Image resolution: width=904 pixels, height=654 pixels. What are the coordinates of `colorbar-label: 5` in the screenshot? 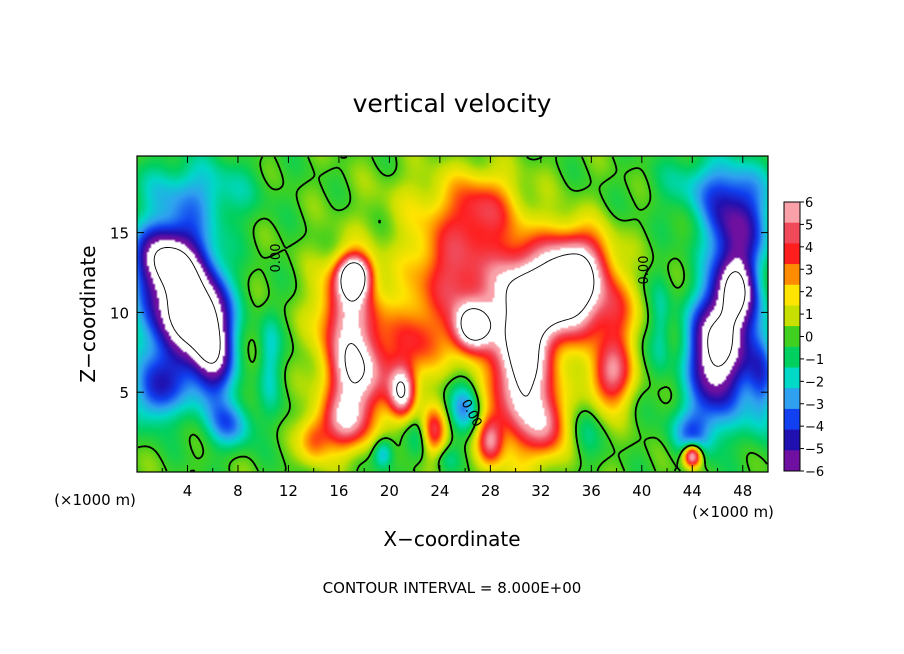 It's located at (809, 225).